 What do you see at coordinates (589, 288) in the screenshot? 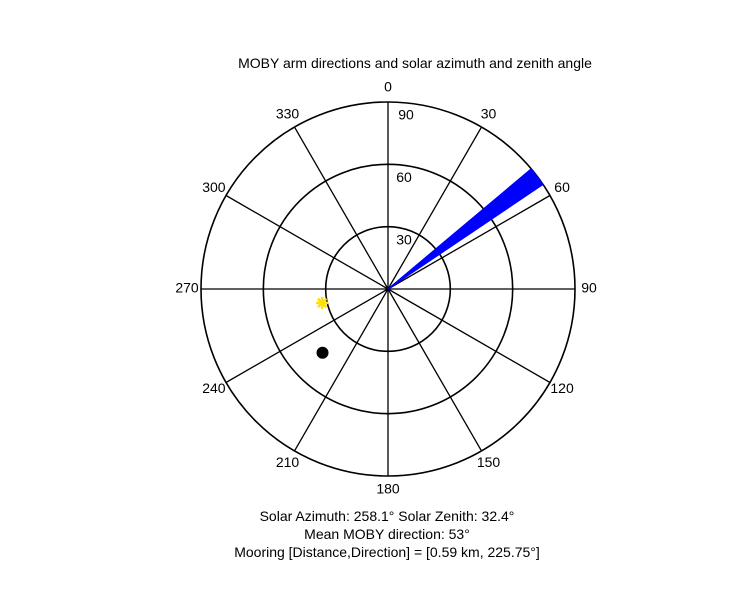
I see `angle-tick-90: 90` at bounding box center [589, 288].